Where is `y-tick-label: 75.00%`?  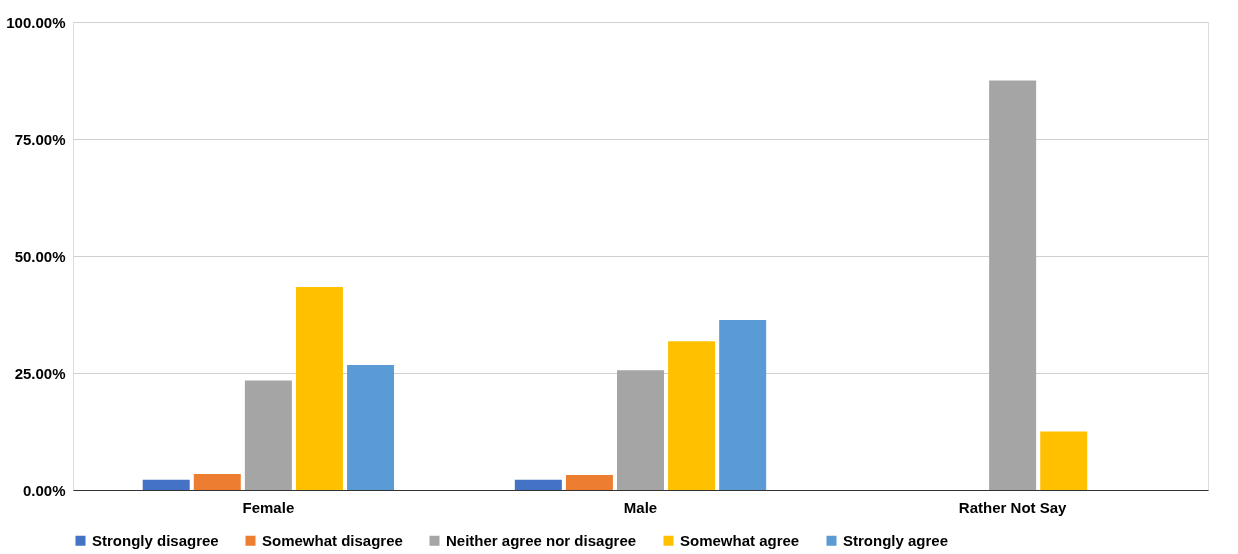 y-tick-label: 75.00% is located at coordinates (40, 139).